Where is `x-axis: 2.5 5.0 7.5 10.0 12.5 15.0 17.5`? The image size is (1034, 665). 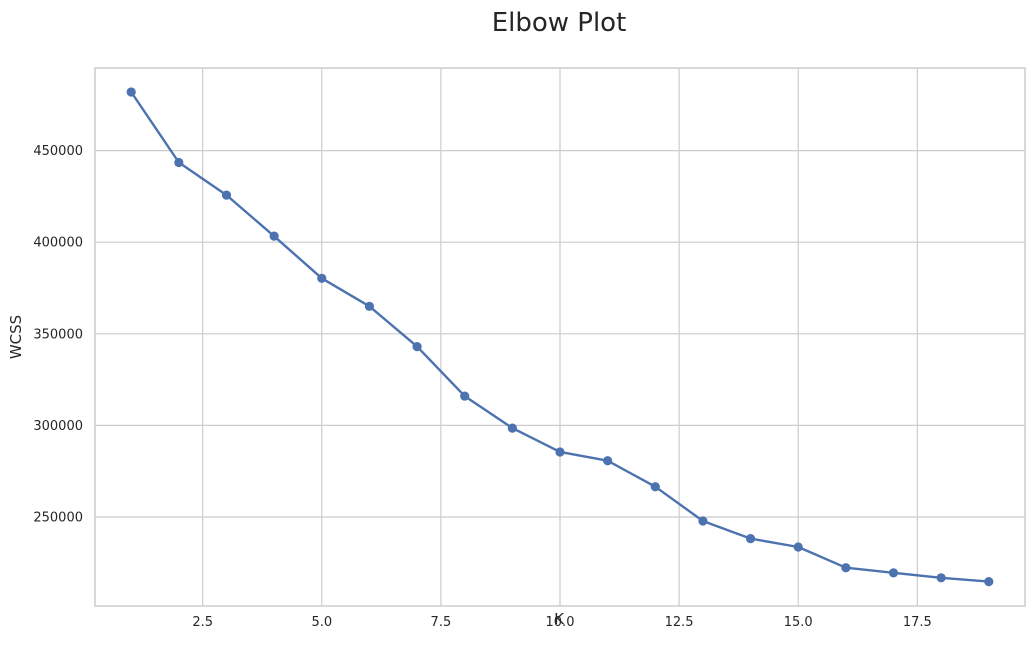
x-axis: 2.5 5.0 7.5 10.0 12.5 15.0 17.5 is located at coordinates (561, 622).